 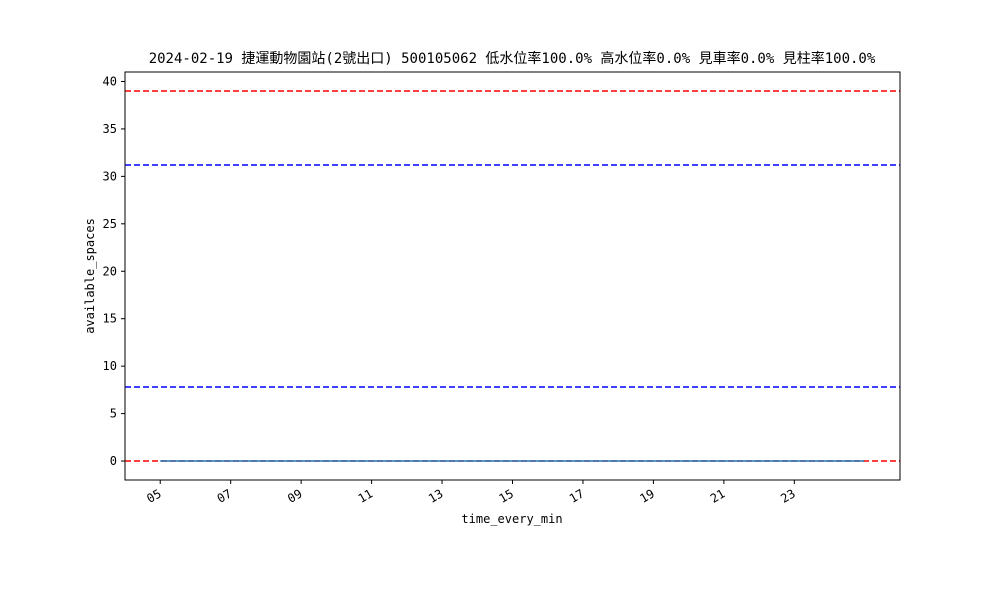 What do you see at coordinates (366, 495) in the screenshot?
I see `x-tick-label-3: 11` at bounding box center [366, 495].